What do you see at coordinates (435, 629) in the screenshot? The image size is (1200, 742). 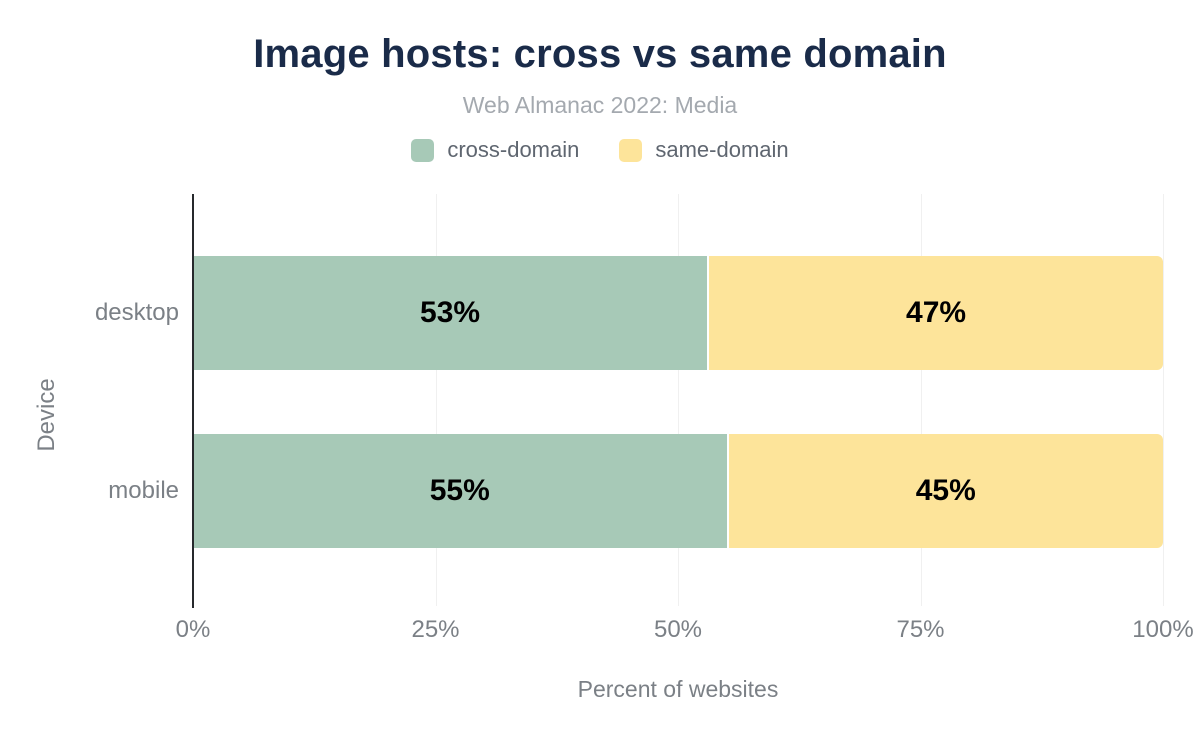 I see `x-tick-label-25: 25%` at bounding box center [435, 629].